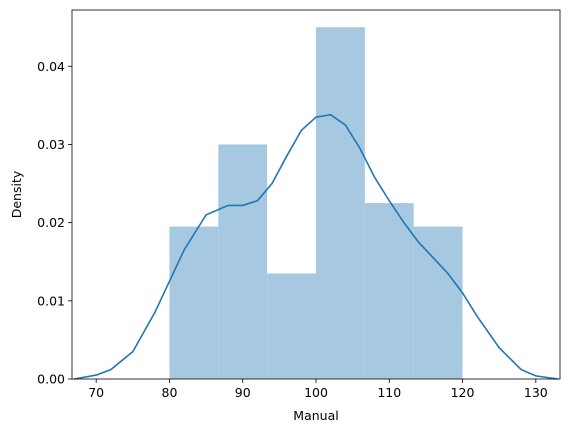 The width and height of the screenshot is (576, 432). I want to click on x-axis-label: Manual, so click(315, 415).